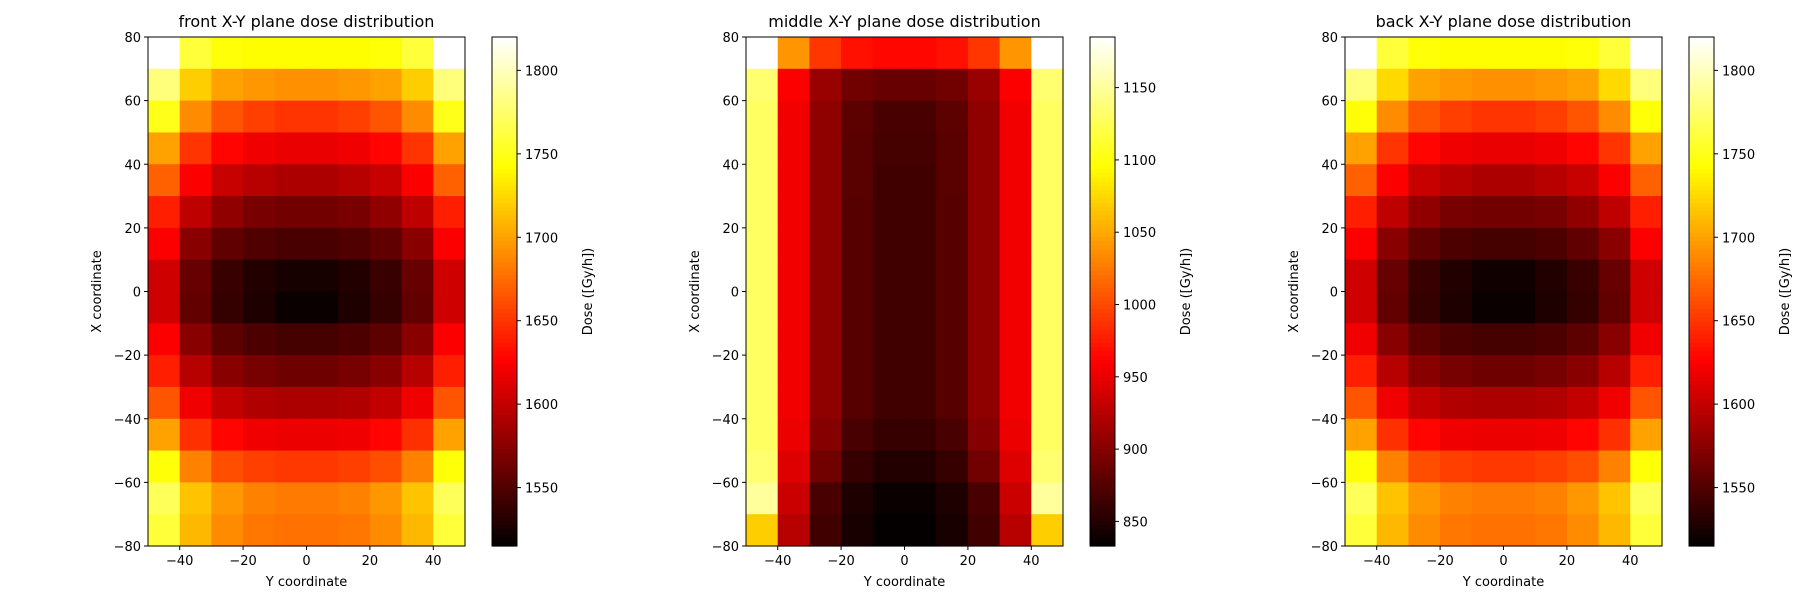 The image size is (1800, 600). I want to click on colorbar-tick-label: 1550, so click(541, 489).